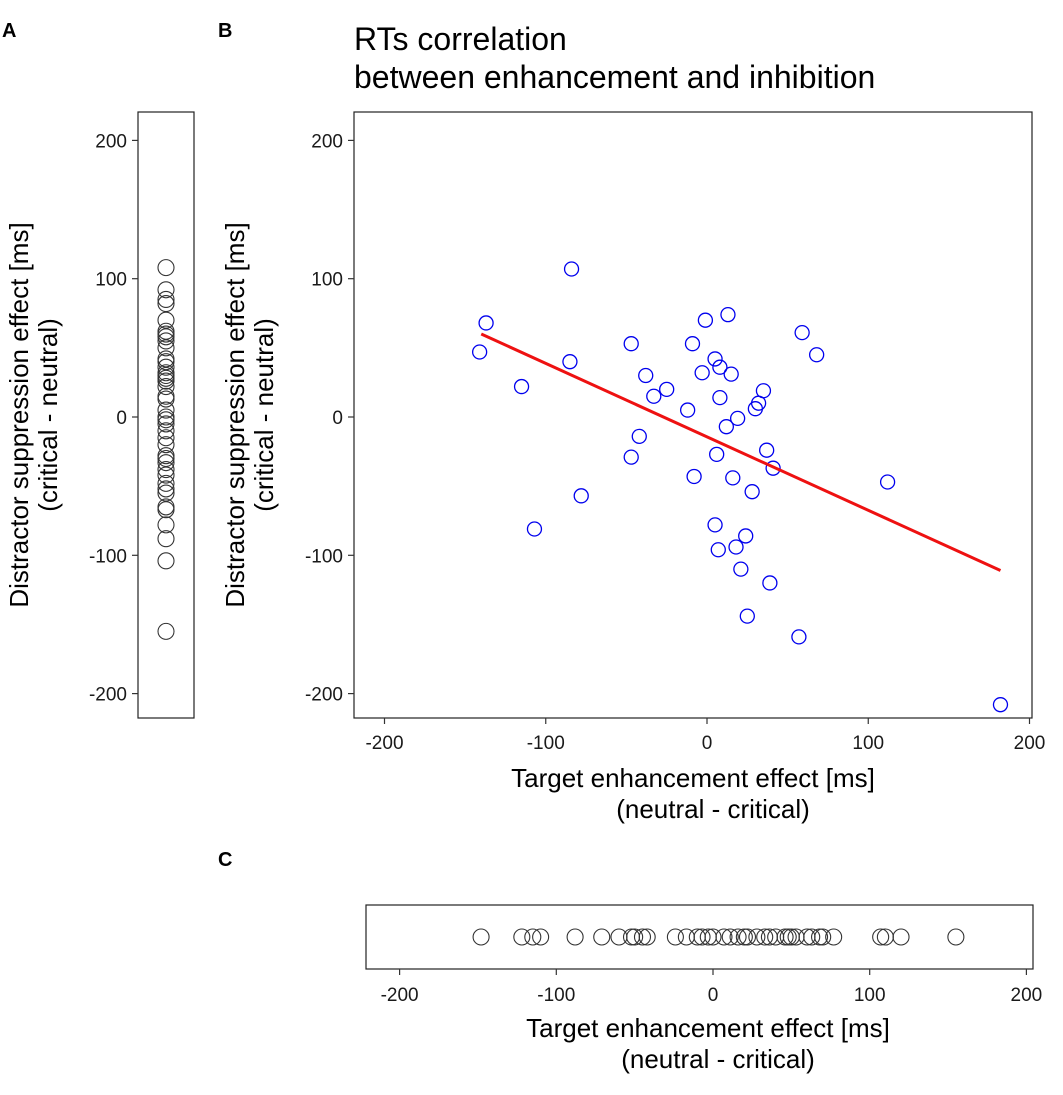 This screenshot has height=1095, width=1063. What do you see at coordinates (121, 418) in the screenshot?
I see `panel-a-y-tick-label: 0` at bounding box center [121, 418].